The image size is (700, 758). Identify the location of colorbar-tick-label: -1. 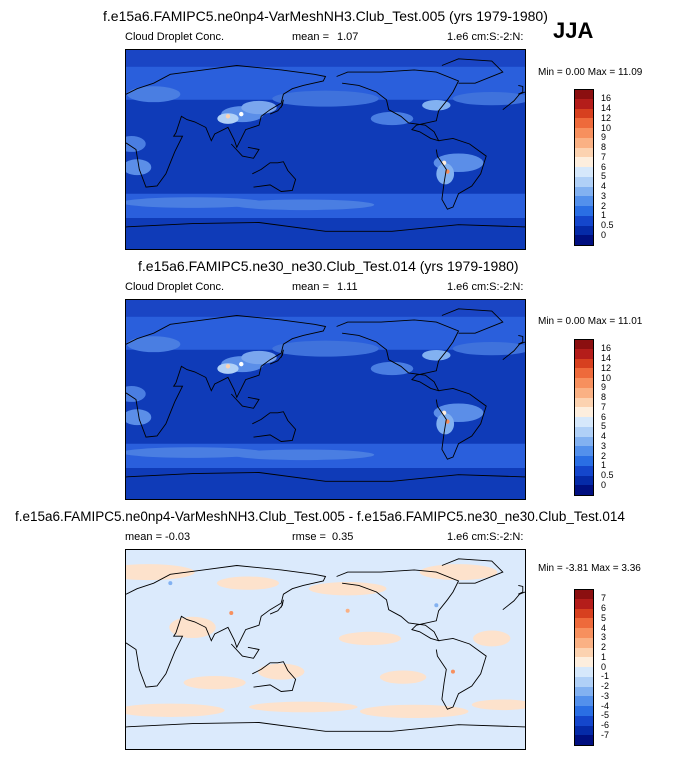
(605, 676).